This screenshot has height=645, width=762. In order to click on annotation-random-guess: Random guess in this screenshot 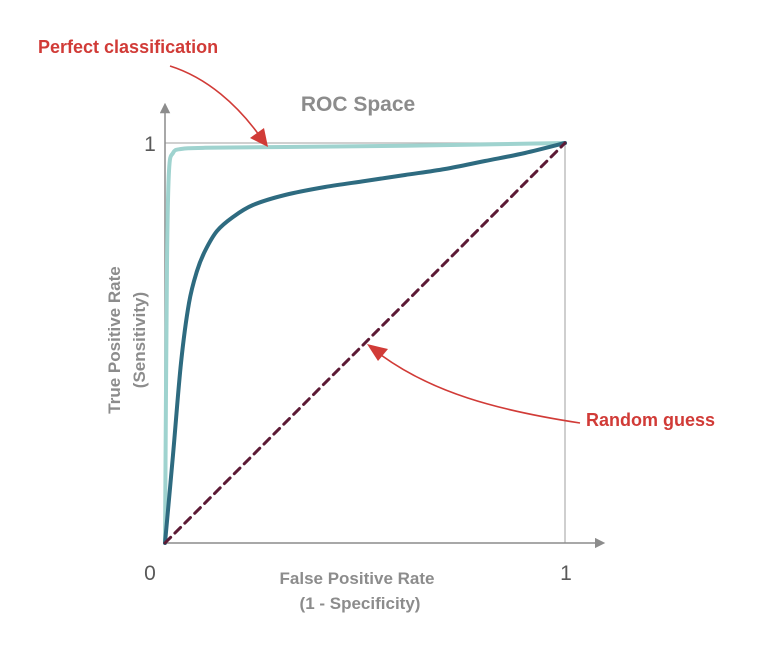, I will do `click(650, 420)`.